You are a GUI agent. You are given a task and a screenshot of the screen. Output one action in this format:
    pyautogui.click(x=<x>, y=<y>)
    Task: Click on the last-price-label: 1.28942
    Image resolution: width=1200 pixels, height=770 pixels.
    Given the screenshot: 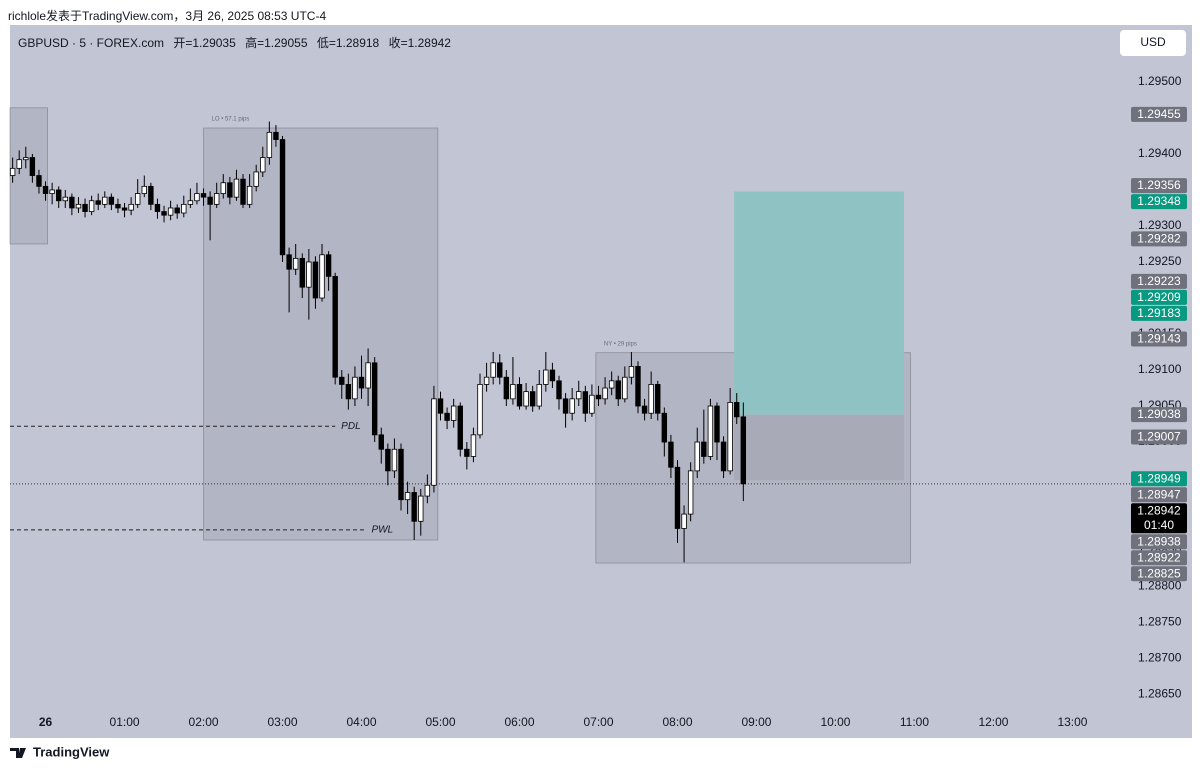 What is the action you would take?
    pyautogui.click(x=1159, y=510)
    